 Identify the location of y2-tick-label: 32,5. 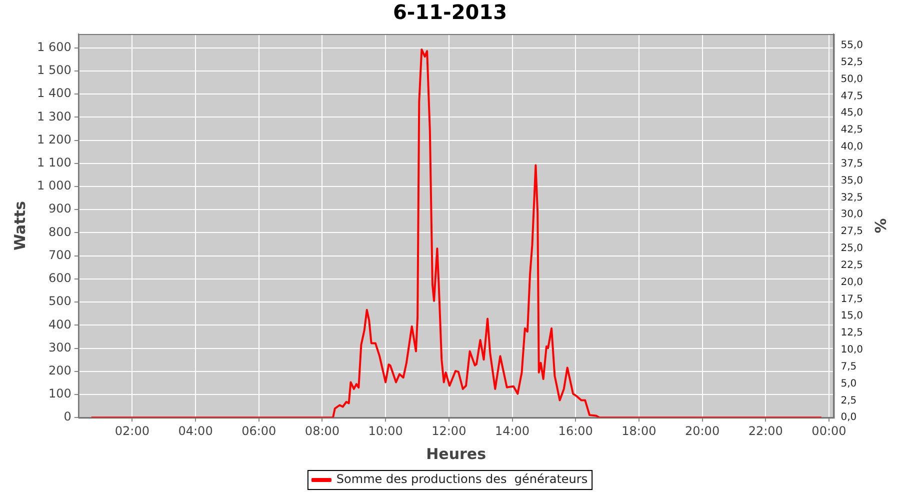
(851, 198).